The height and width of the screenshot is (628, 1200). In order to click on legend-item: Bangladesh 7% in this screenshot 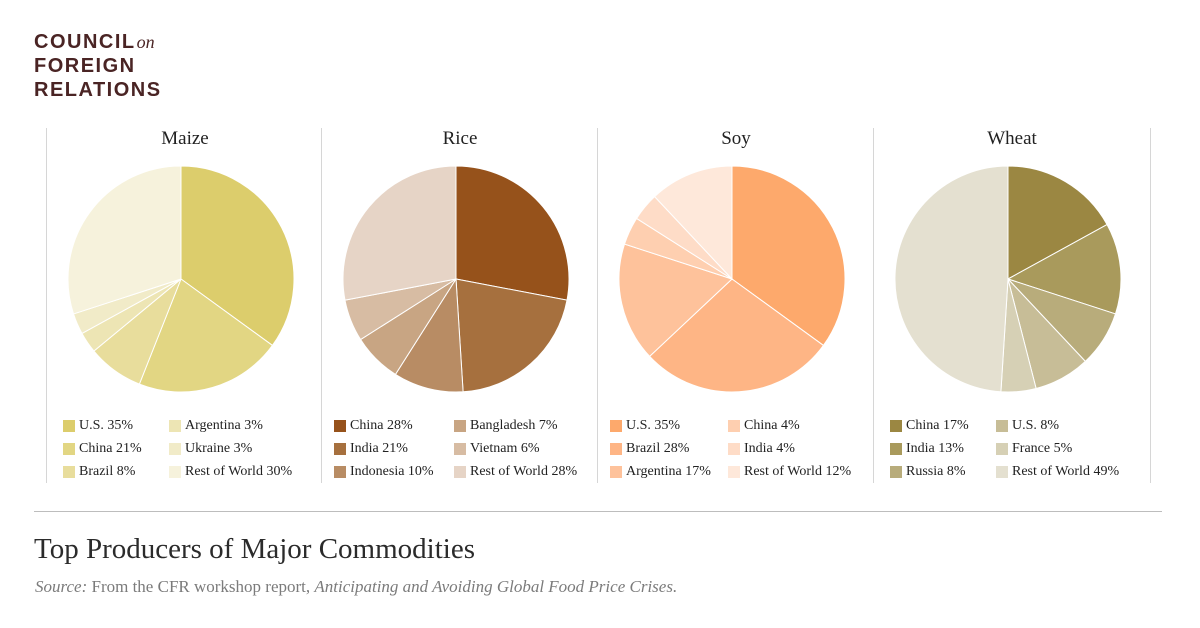, I will do `click(505, 426)`.